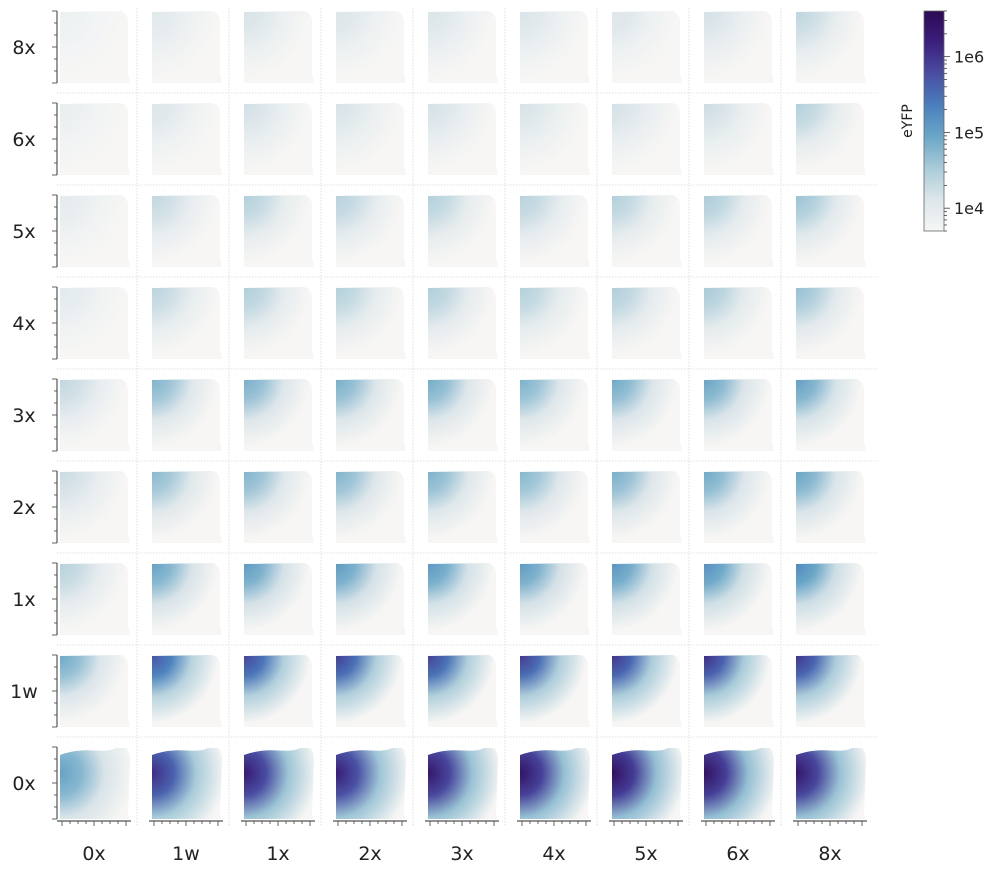 This screenshot has height=872, width=998. What do you see at coordinates (23, 324) in the screenshot?
I see `row-label: 4x` at bounding box center [23, 324].